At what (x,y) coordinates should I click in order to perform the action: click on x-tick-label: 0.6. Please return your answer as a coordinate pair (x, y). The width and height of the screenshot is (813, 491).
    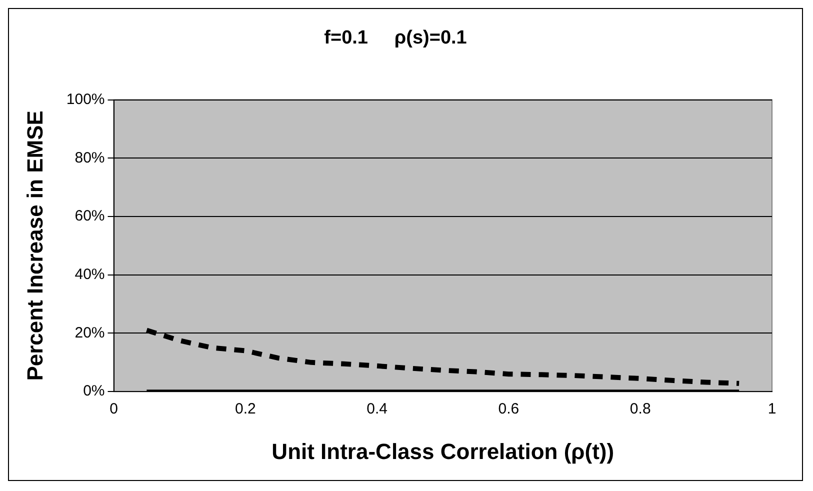
    Looking at the image, I should click on (509, 409).